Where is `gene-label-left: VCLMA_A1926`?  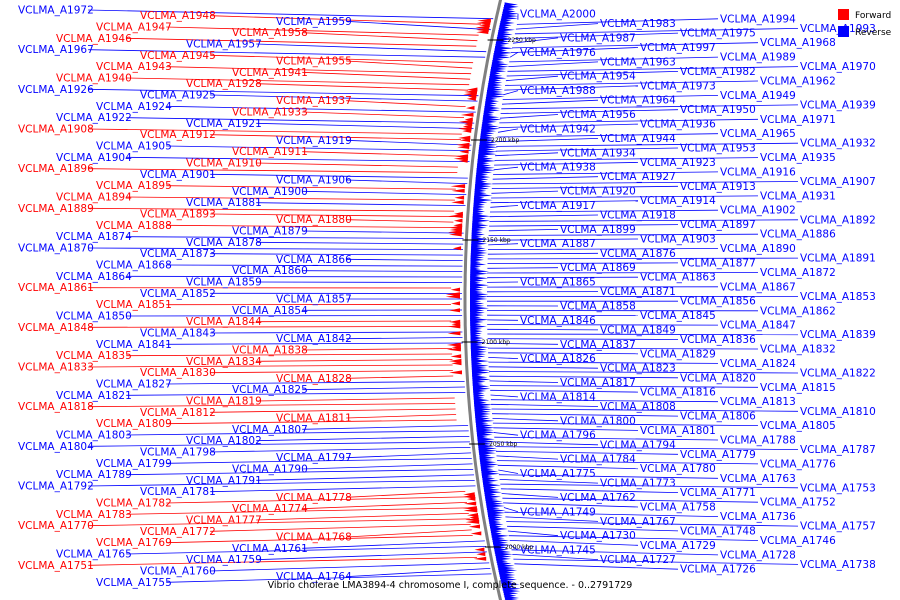
gene-label-left: VCLMA_A1926 is located at coordinates (56, 90).